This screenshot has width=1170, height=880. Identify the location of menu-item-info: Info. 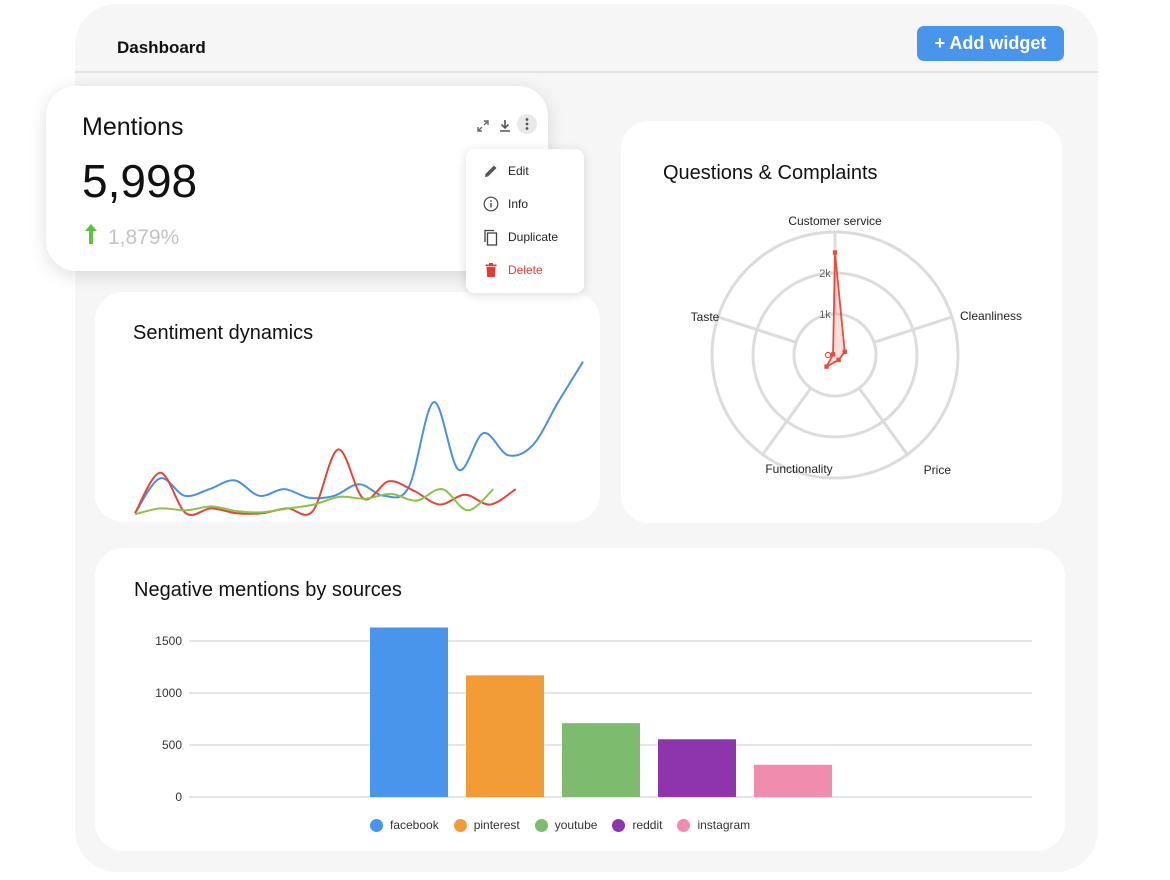
(525, 204).